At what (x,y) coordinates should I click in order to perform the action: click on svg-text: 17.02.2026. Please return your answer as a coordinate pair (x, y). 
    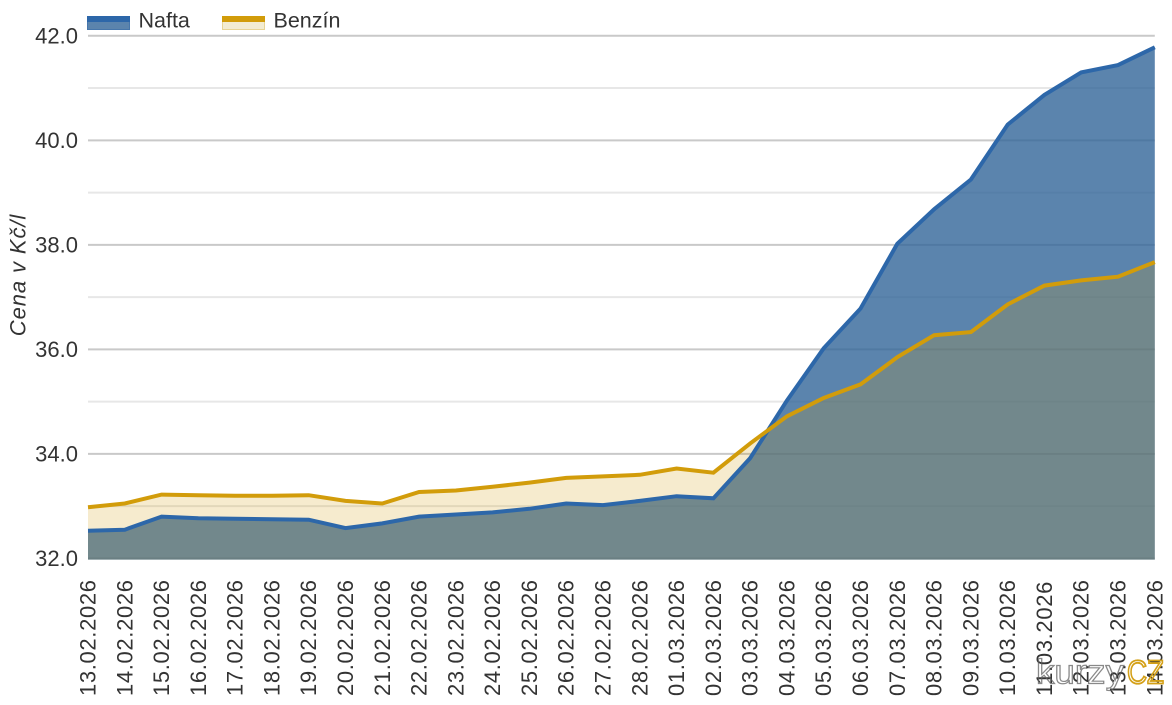
    Looking at the image, I should click on (235, 637).